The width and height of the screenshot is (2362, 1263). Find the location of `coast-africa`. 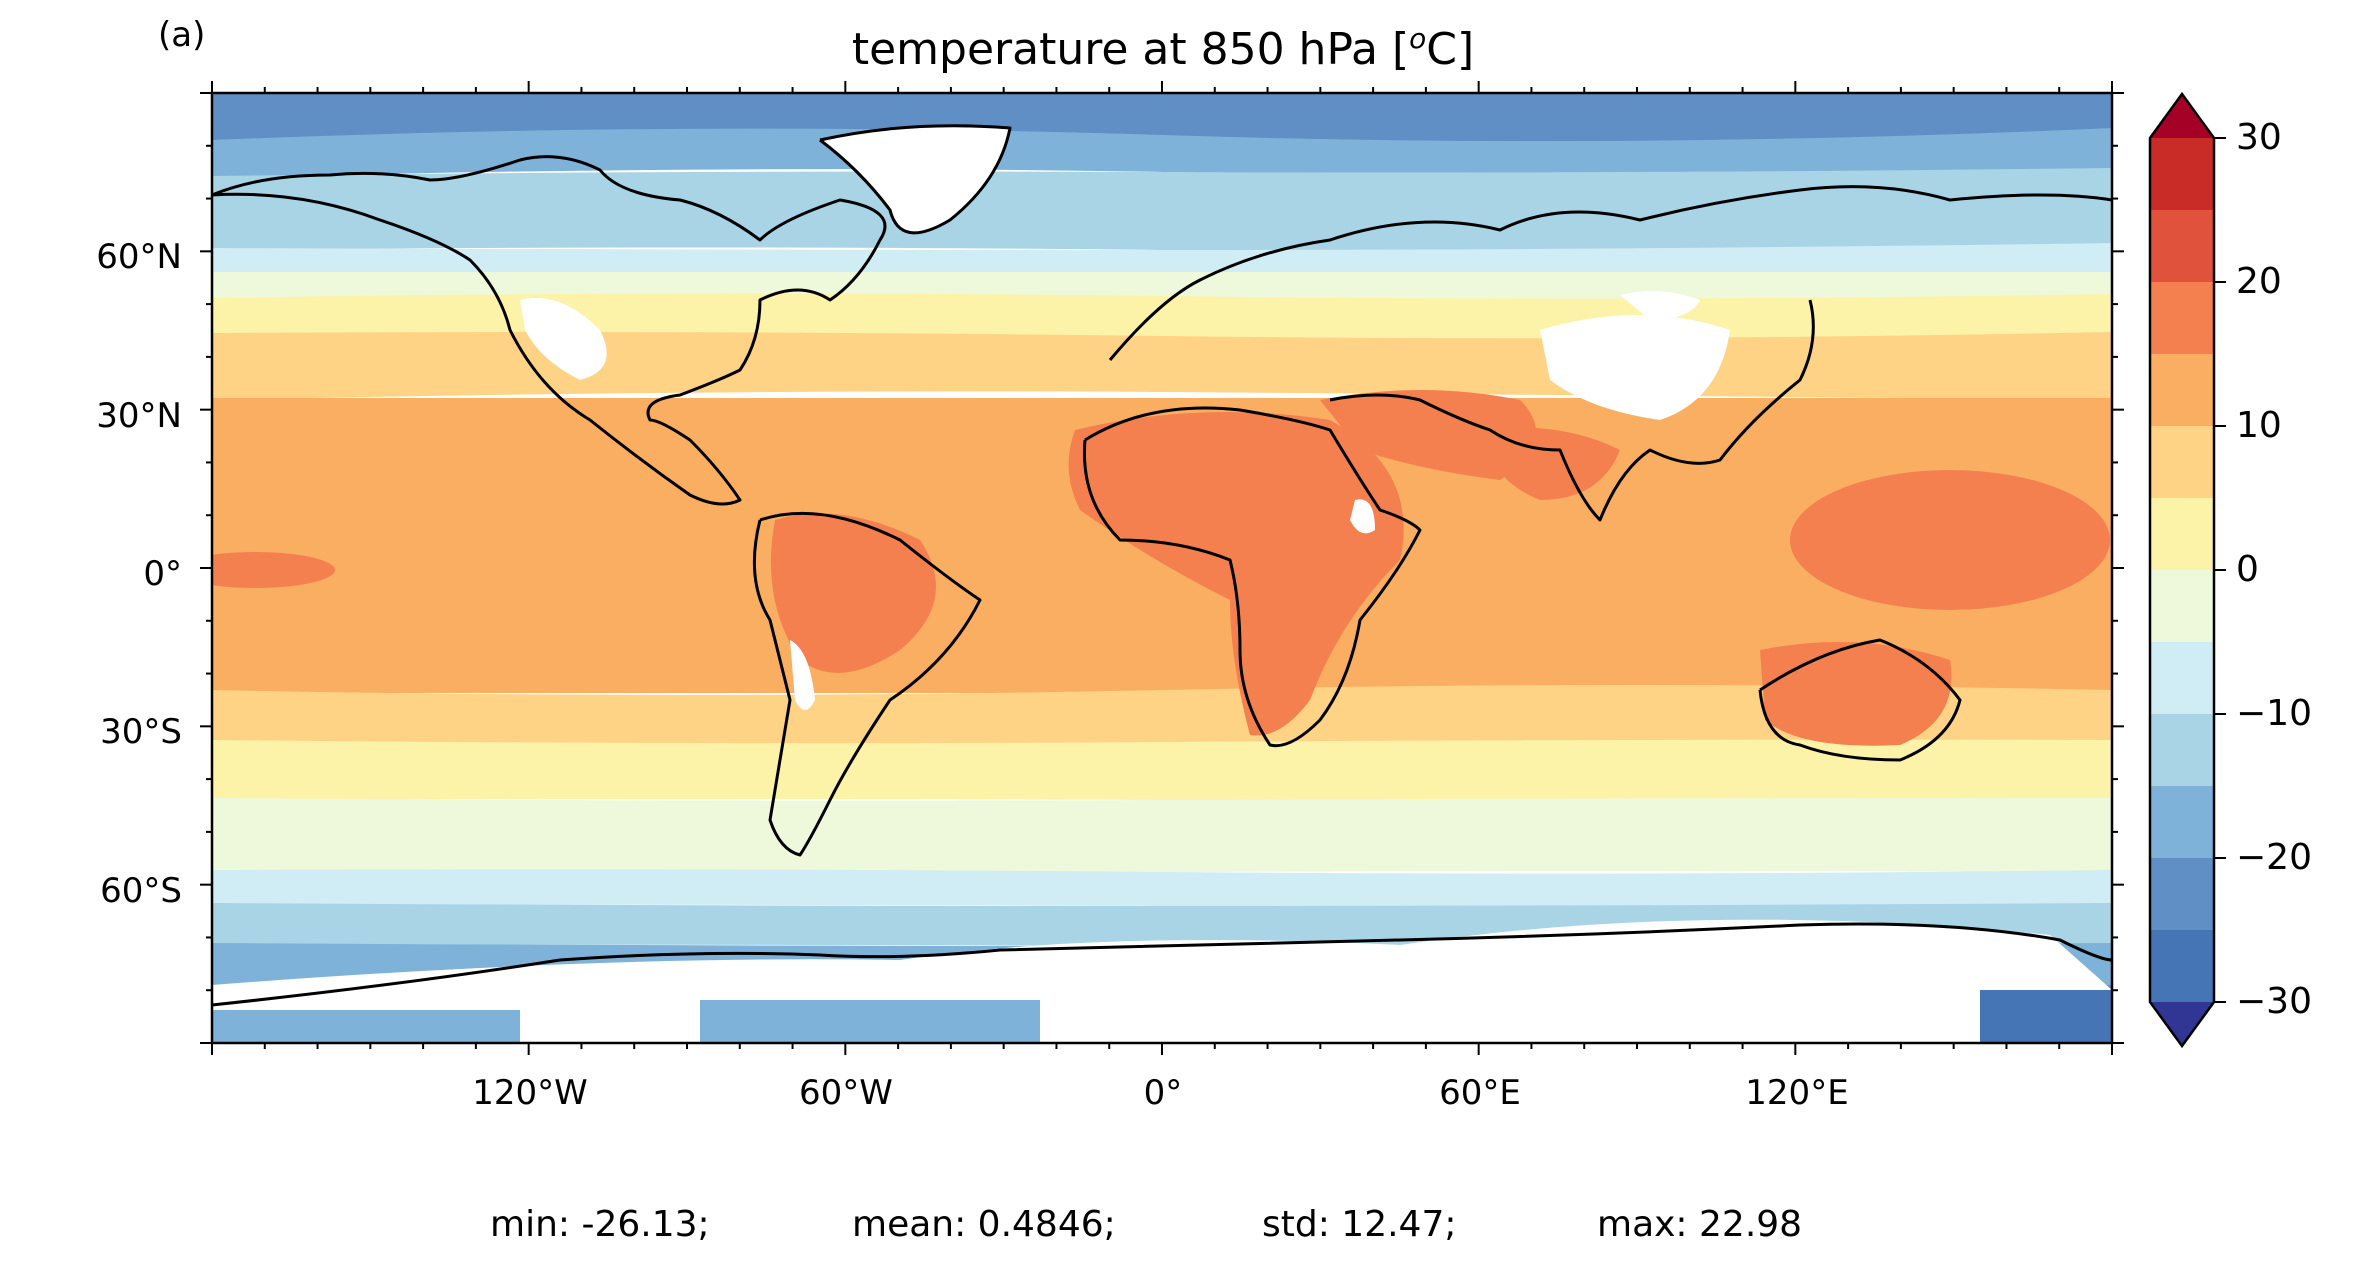

coast-africa is located at coordinates (1252, 577).